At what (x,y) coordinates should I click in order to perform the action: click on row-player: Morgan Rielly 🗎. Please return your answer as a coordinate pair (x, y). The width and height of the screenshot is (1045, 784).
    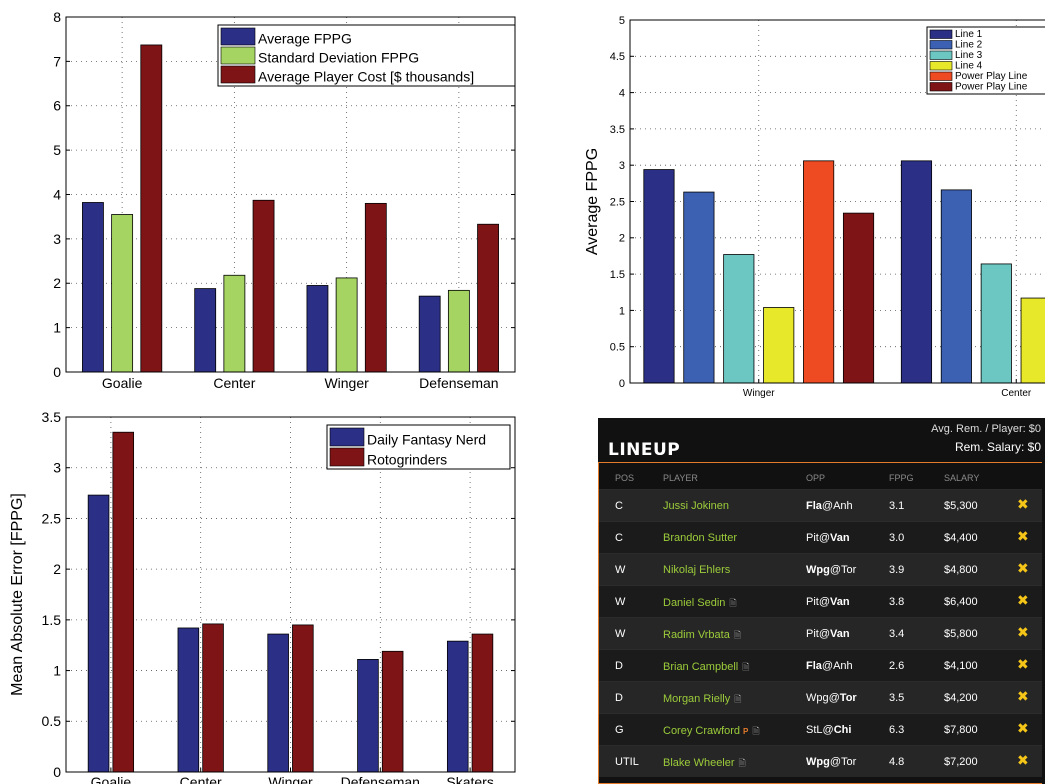
    Looking at the image, I should click on (702, 700).